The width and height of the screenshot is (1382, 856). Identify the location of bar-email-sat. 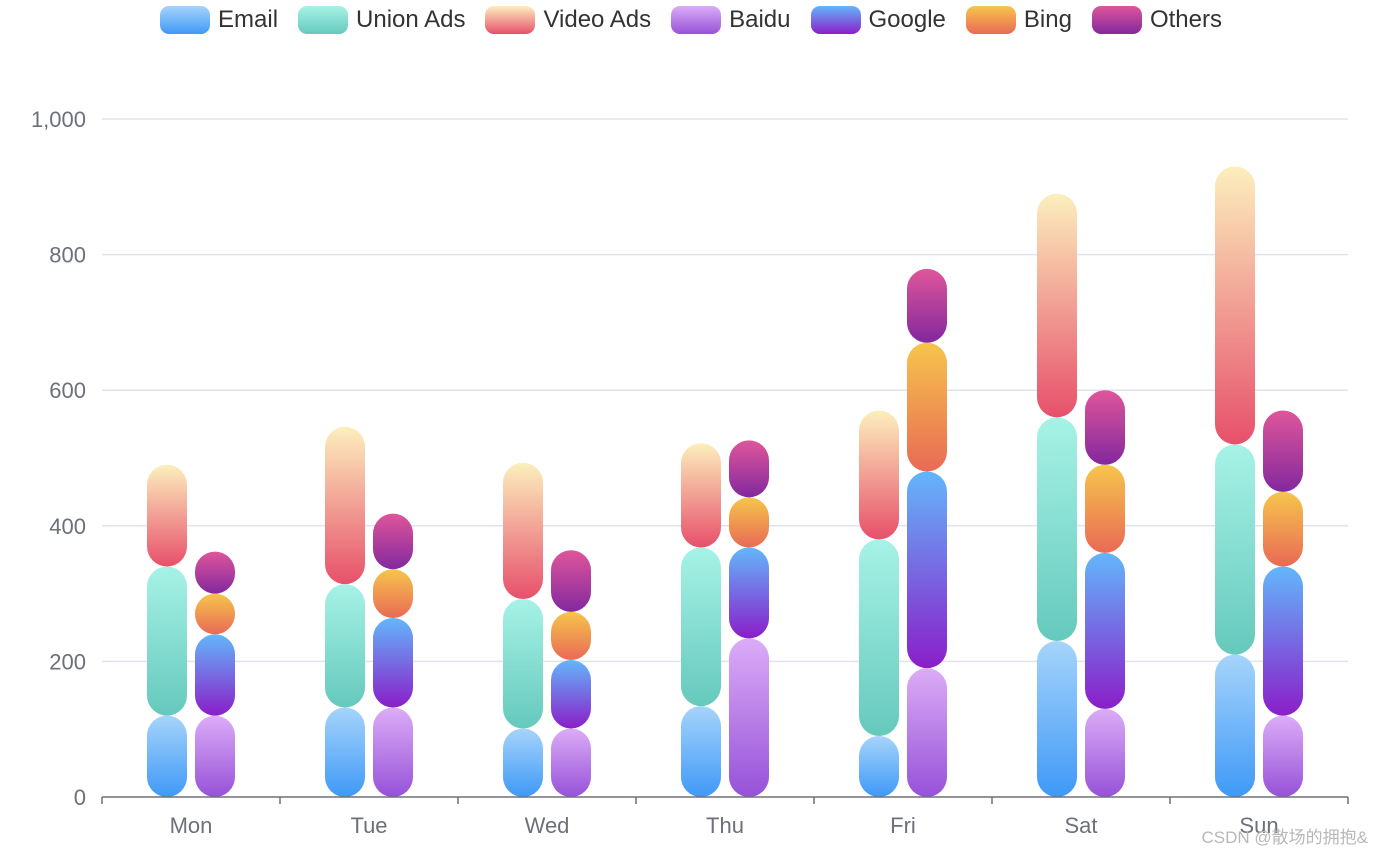
(1057, 719).